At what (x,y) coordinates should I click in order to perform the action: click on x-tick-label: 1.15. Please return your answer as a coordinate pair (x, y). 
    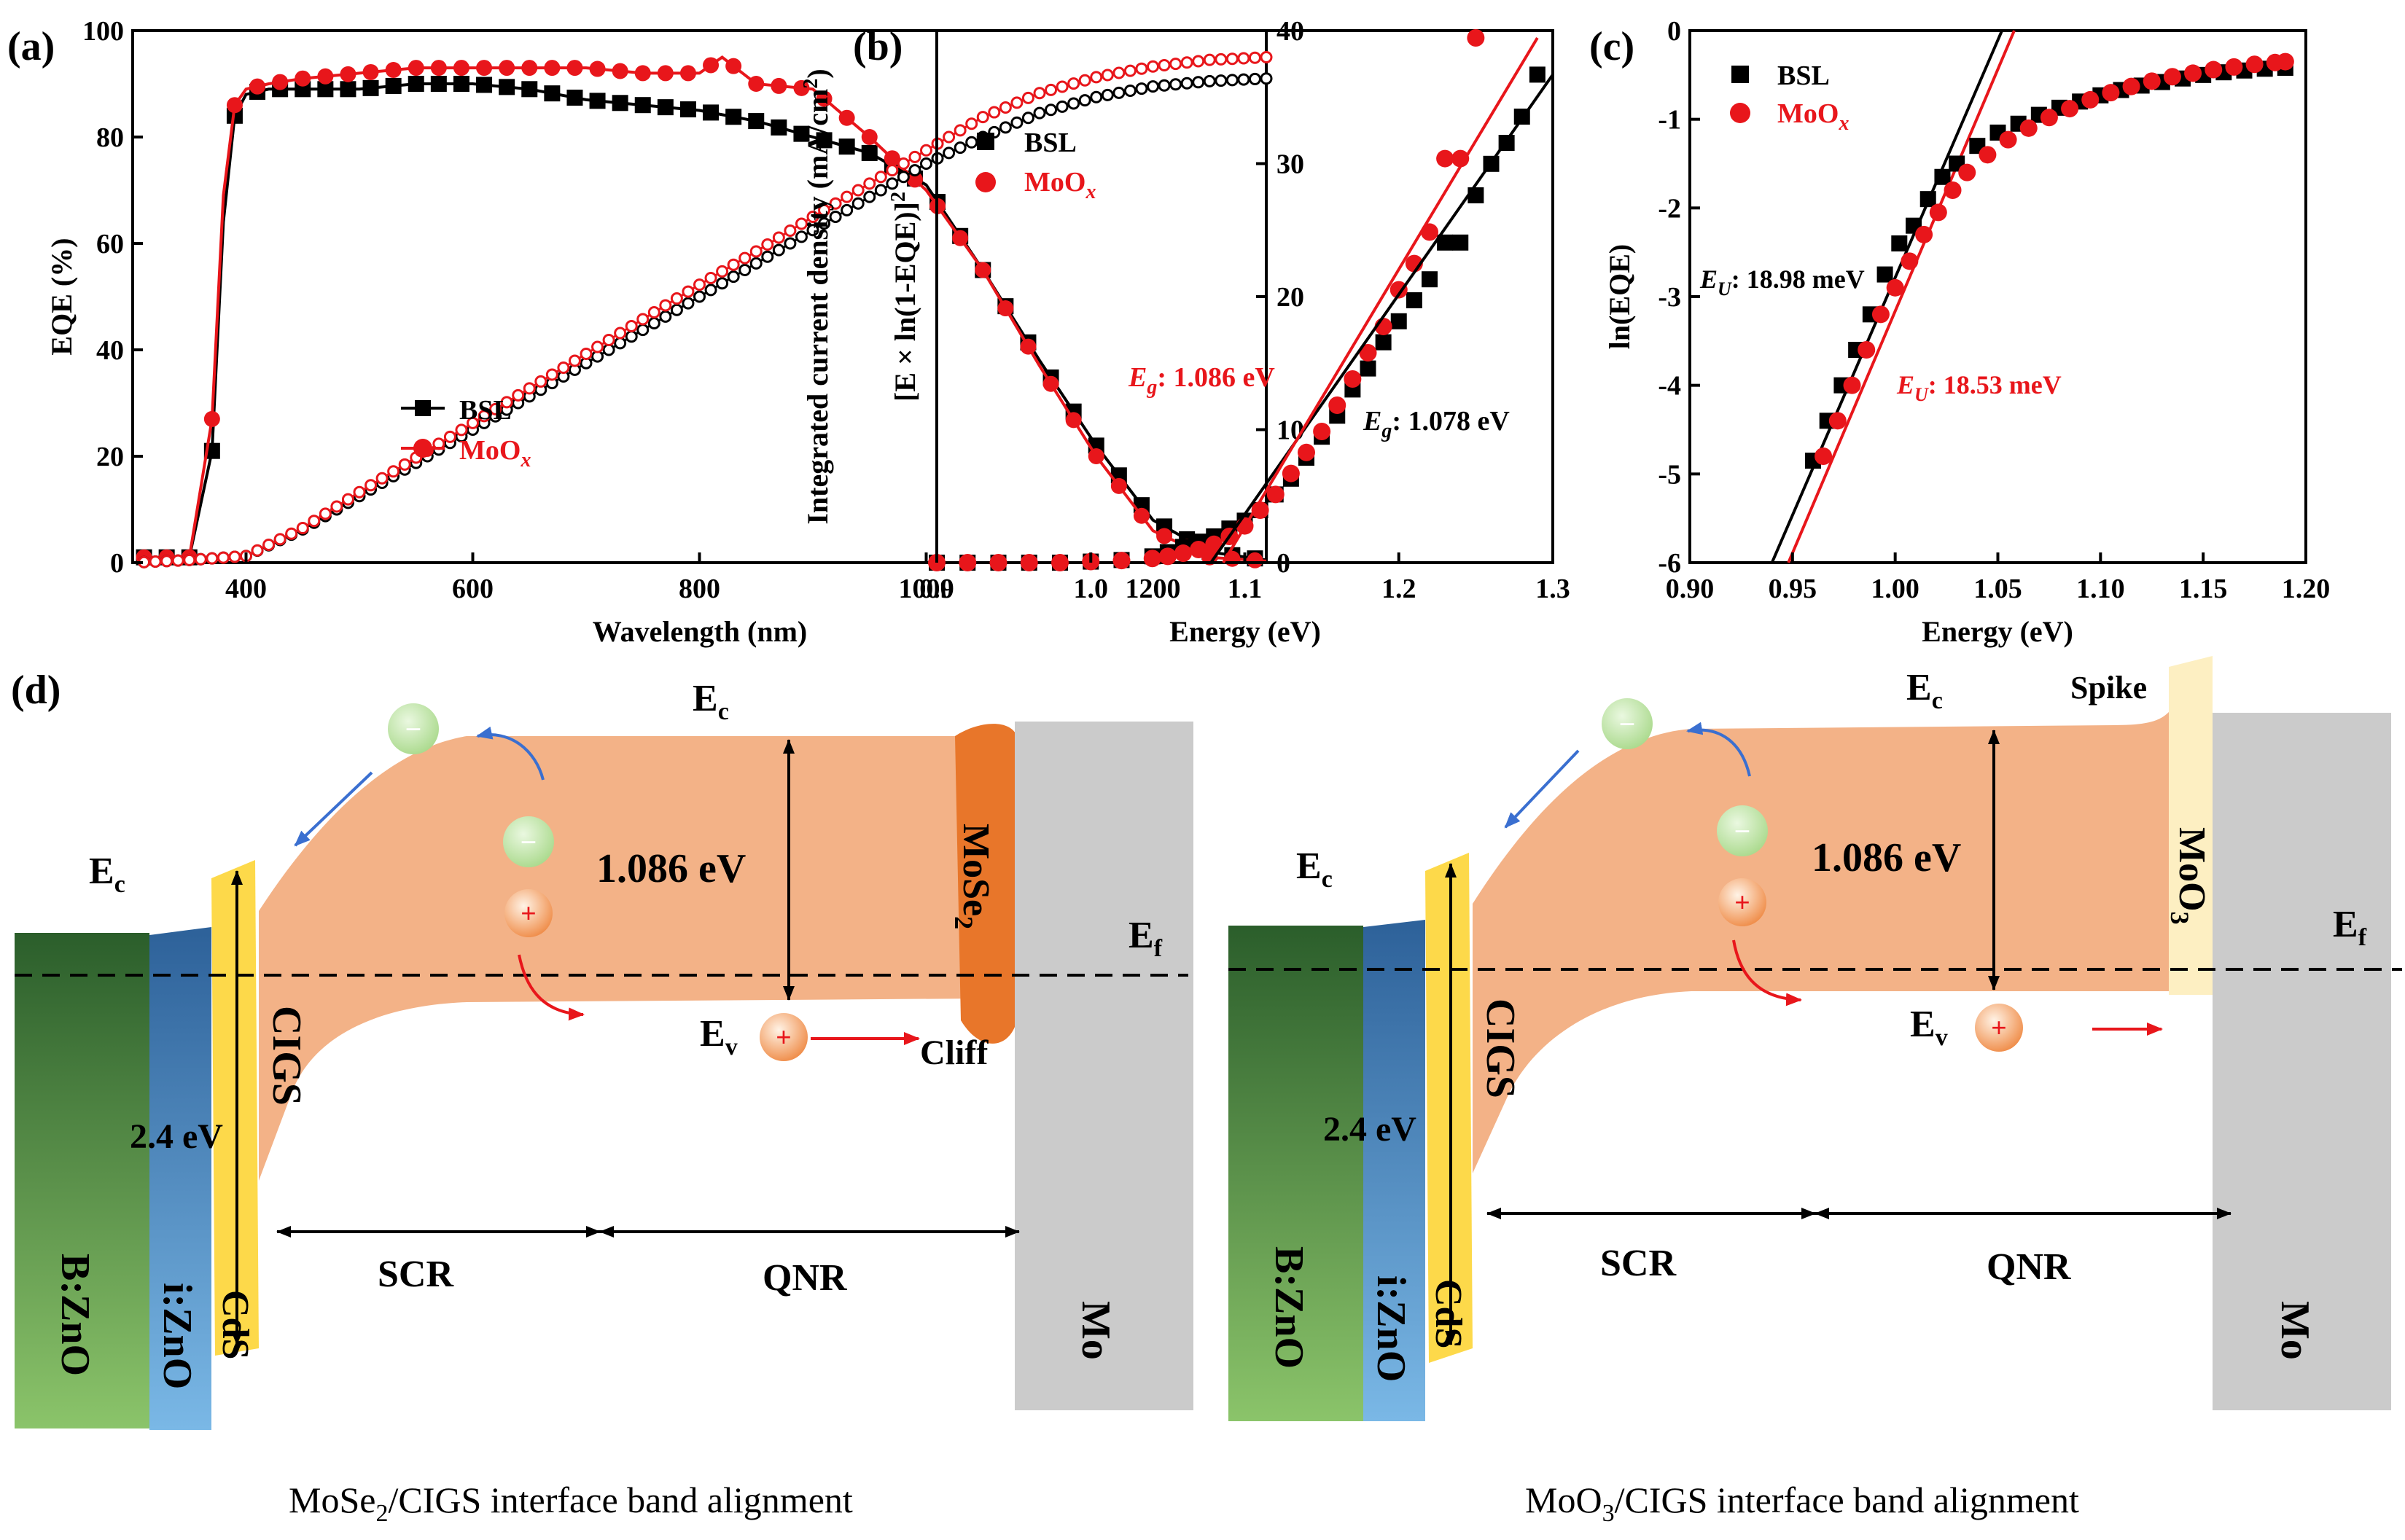
    Looking at the image, I should click on (2203, 589).